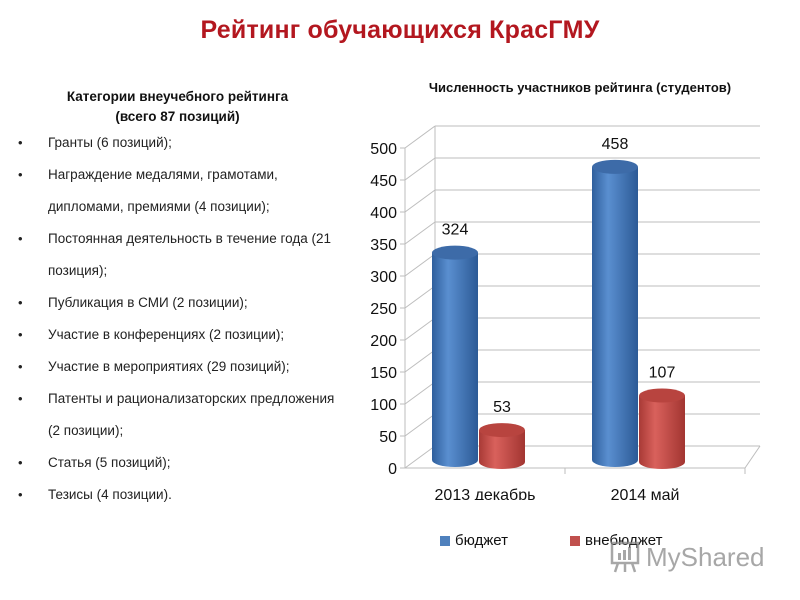 Image resolution: width=800 pixels, height=600 pixels. Describe the element at coordinates (575, 540) in the screenshot. I see `legend-swatch-extrabudget` at that location.